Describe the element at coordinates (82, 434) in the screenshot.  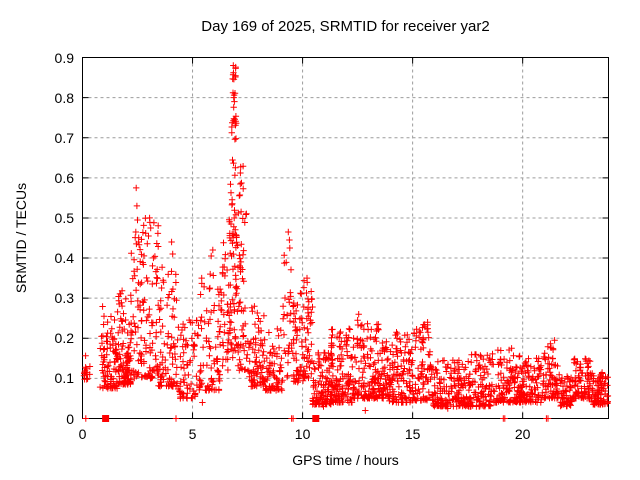
I see `x-tick-label: 0` at that location.